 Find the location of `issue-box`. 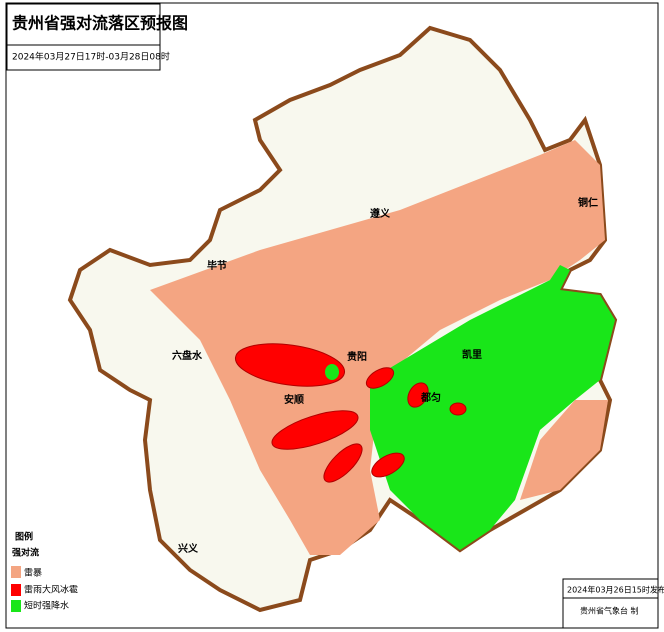

issue-box is located at coordinates (610, 603).